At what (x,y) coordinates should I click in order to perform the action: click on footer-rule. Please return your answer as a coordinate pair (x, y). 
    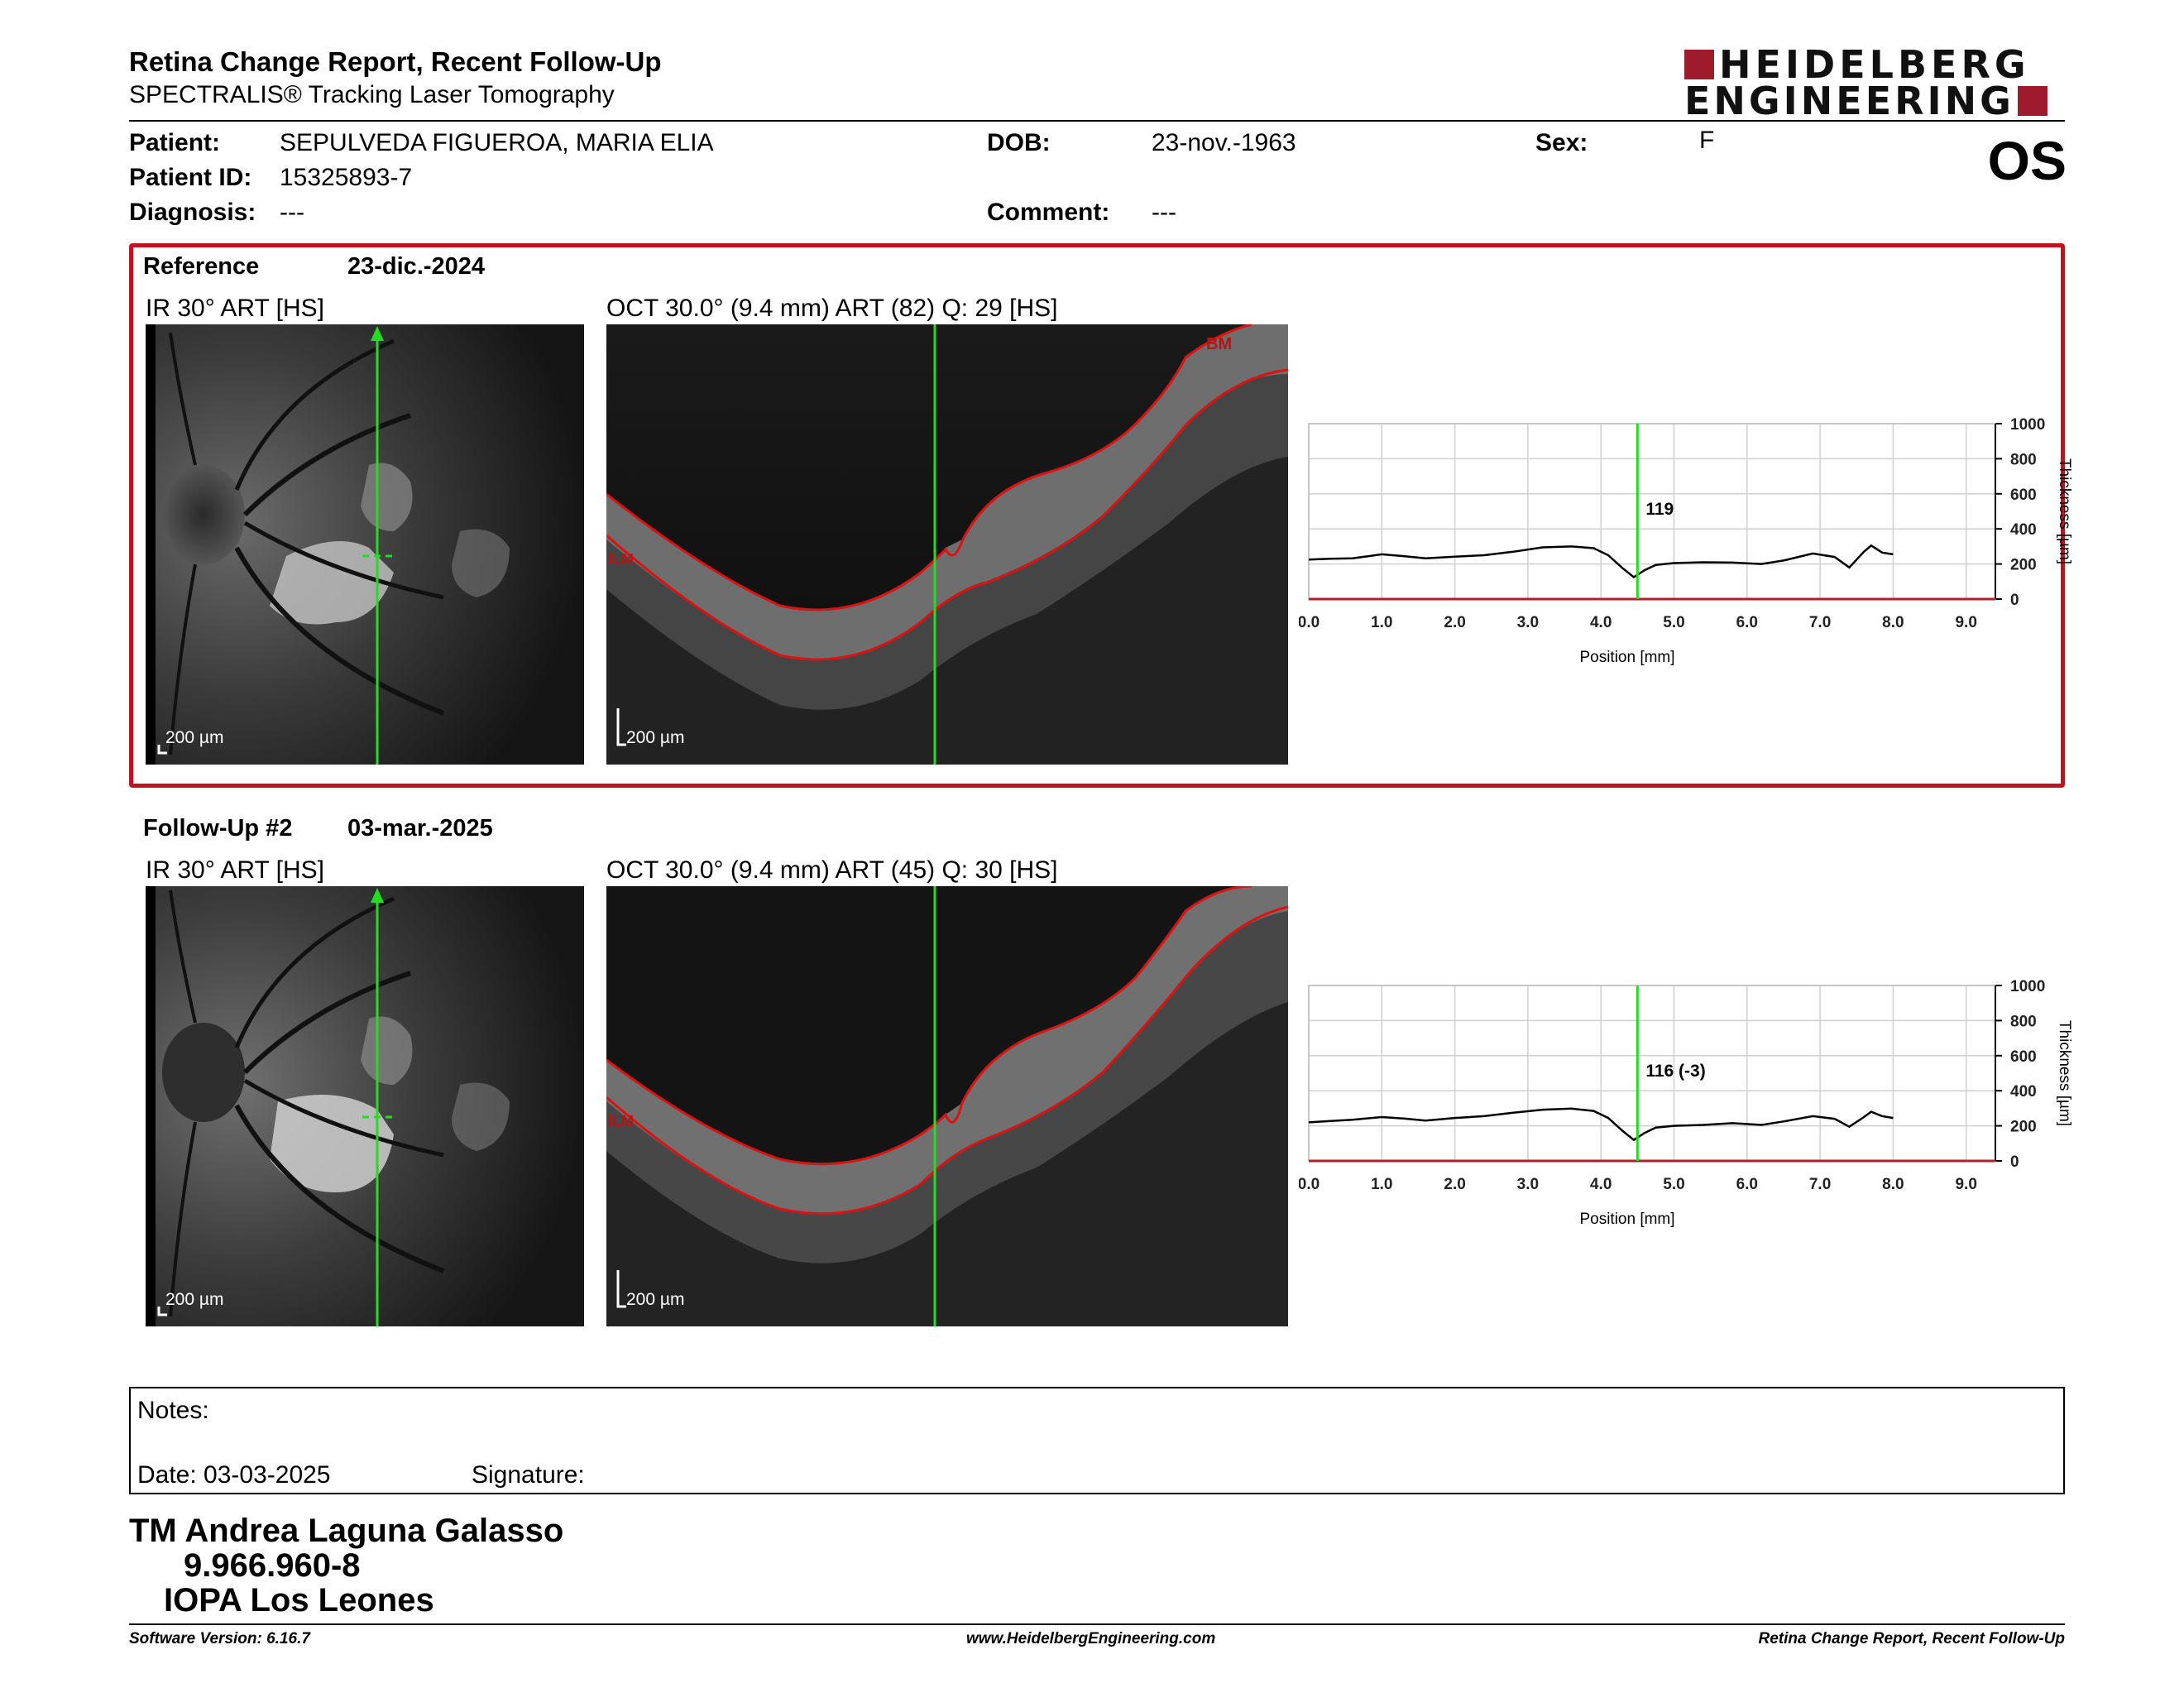
    Looking at the image, I should click on (1097, 1624).